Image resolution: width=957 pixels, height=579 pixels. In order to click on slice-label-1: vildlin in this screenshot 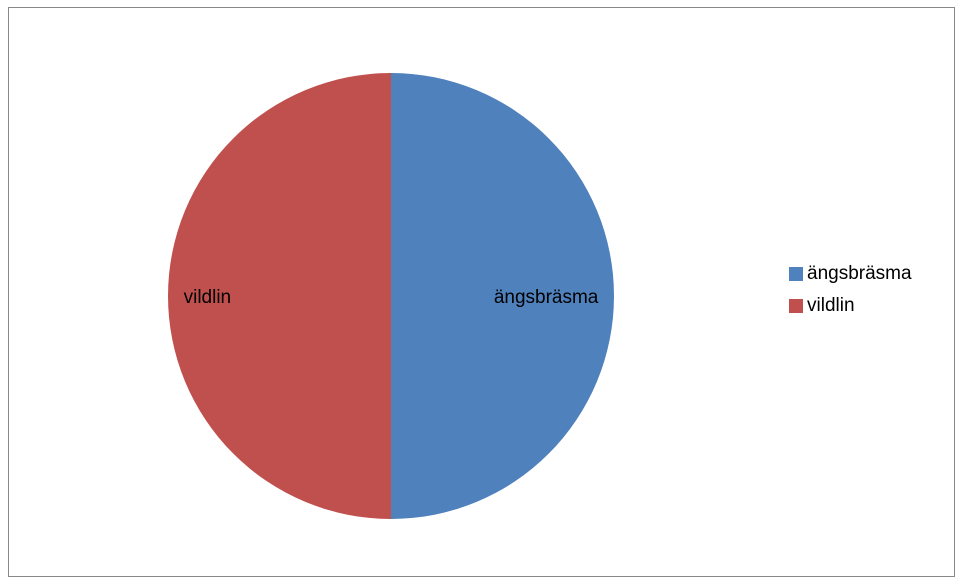, I will do `click(208, 297)`.